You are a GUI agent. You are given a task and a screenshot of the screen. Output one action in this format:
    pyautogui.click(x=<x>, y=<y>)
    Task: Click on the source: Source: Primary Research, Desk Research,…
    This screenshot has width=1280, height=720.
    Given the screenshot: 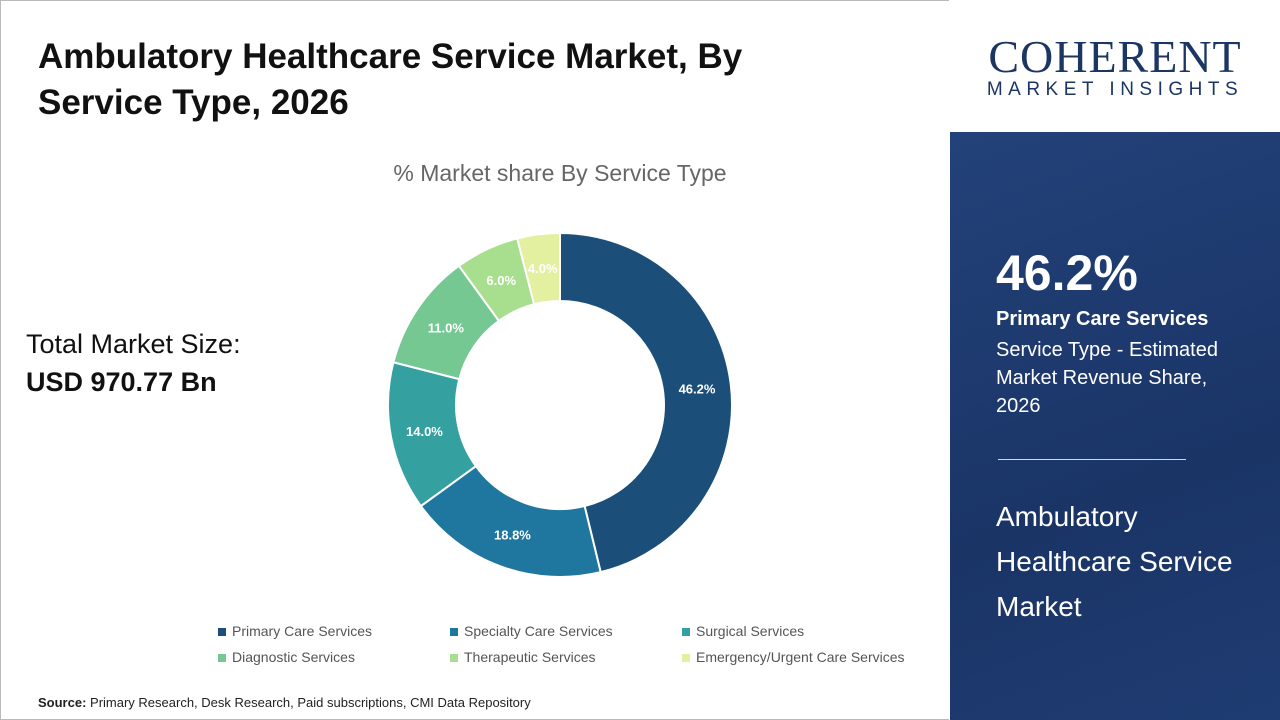 What is the action you would take?
    pyautogui.click(x=284, y=702)
    